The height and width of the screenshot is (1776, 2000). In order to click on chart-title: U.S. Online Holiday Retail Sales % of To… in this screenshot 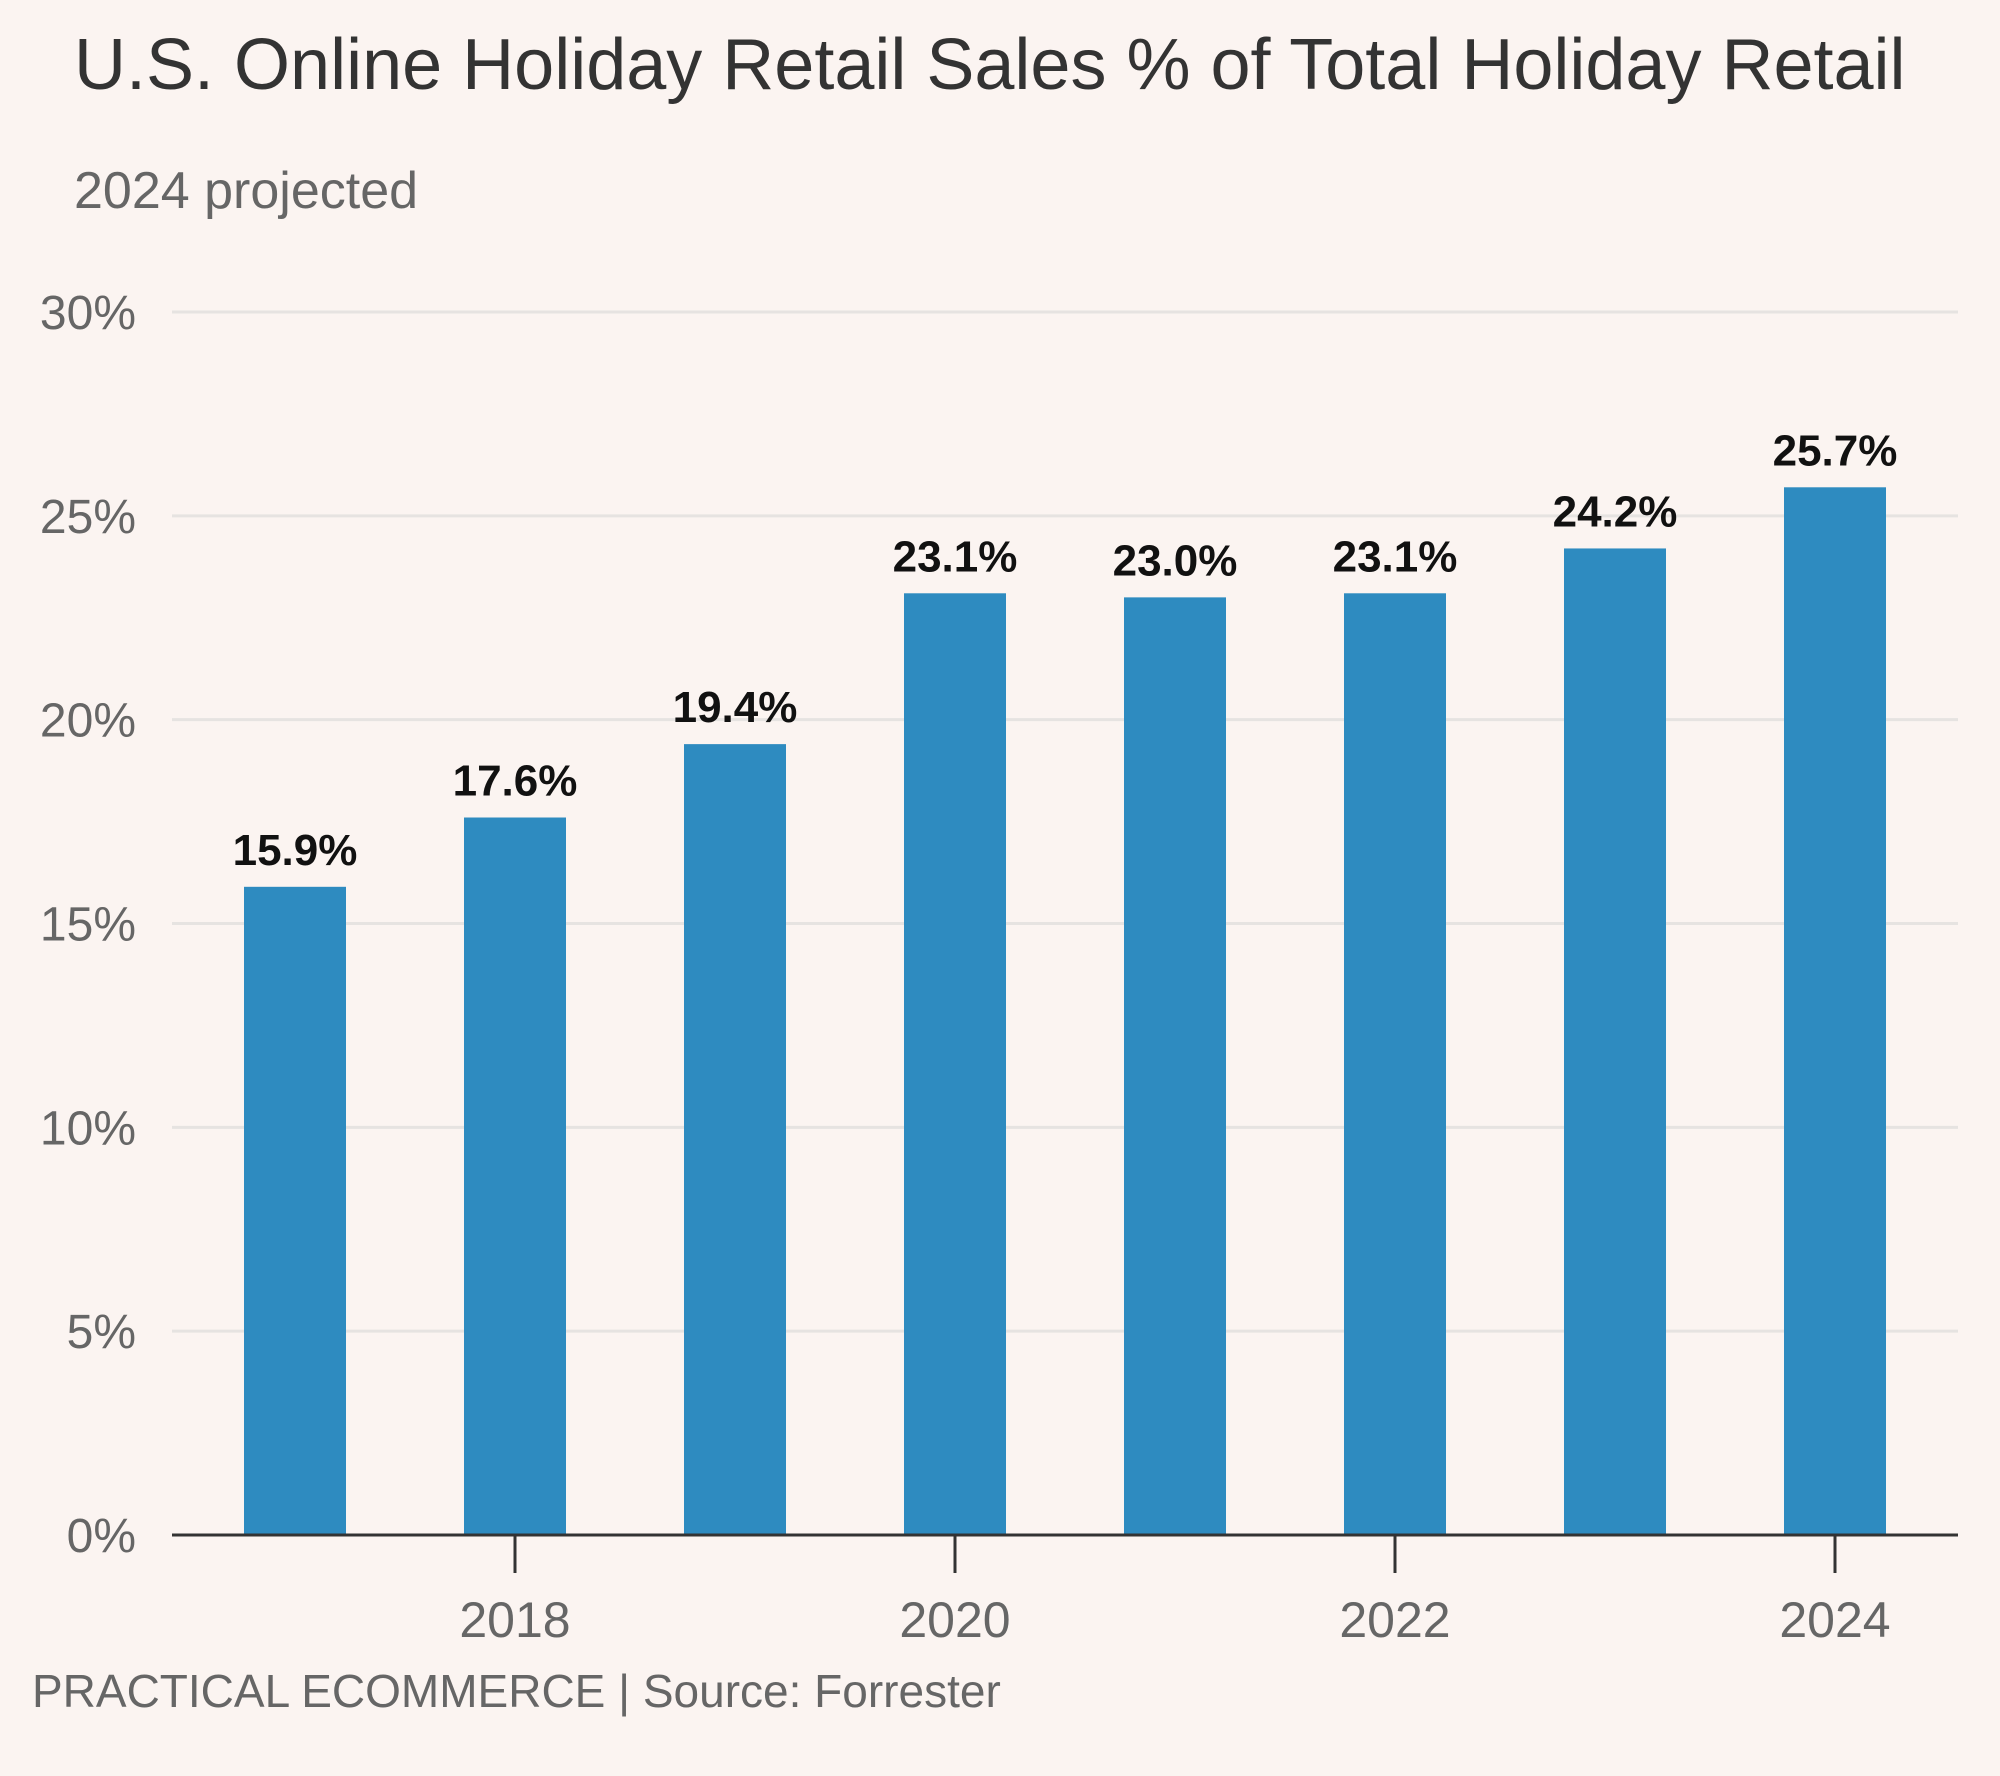, I will do `click(990, 65)`.